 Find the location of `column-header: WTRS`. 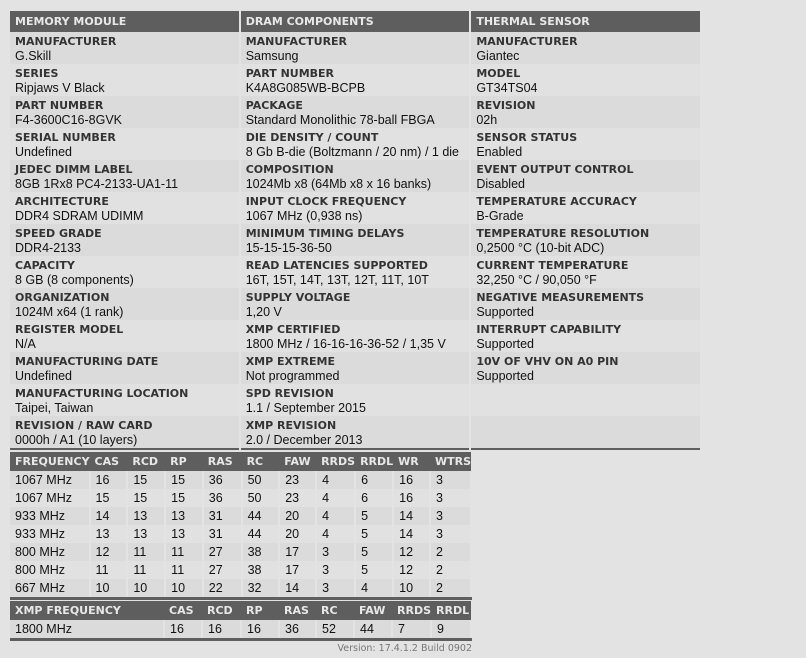

column-header: WTRS is located at coordinates (450, 461).